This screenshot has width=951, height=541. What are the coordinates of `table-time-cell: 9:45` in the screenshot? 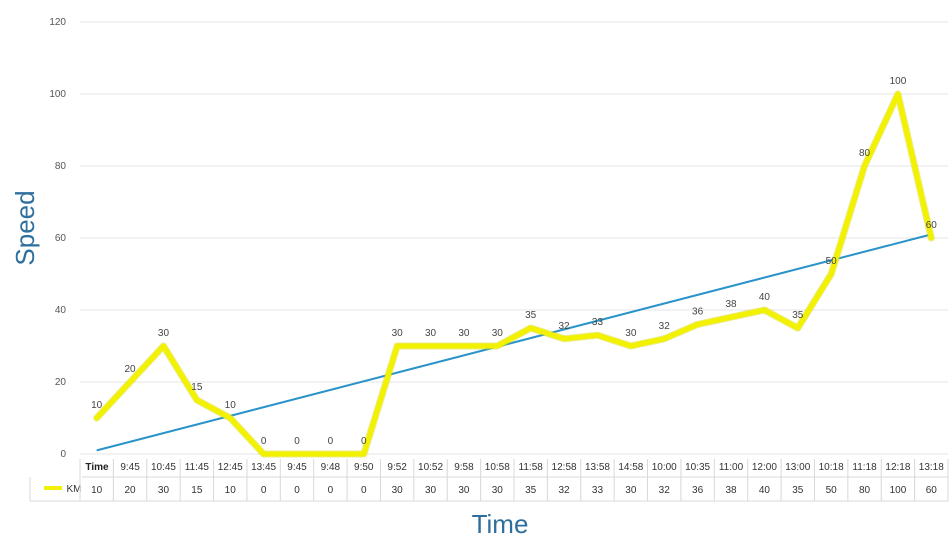 It's located at (297, 467).